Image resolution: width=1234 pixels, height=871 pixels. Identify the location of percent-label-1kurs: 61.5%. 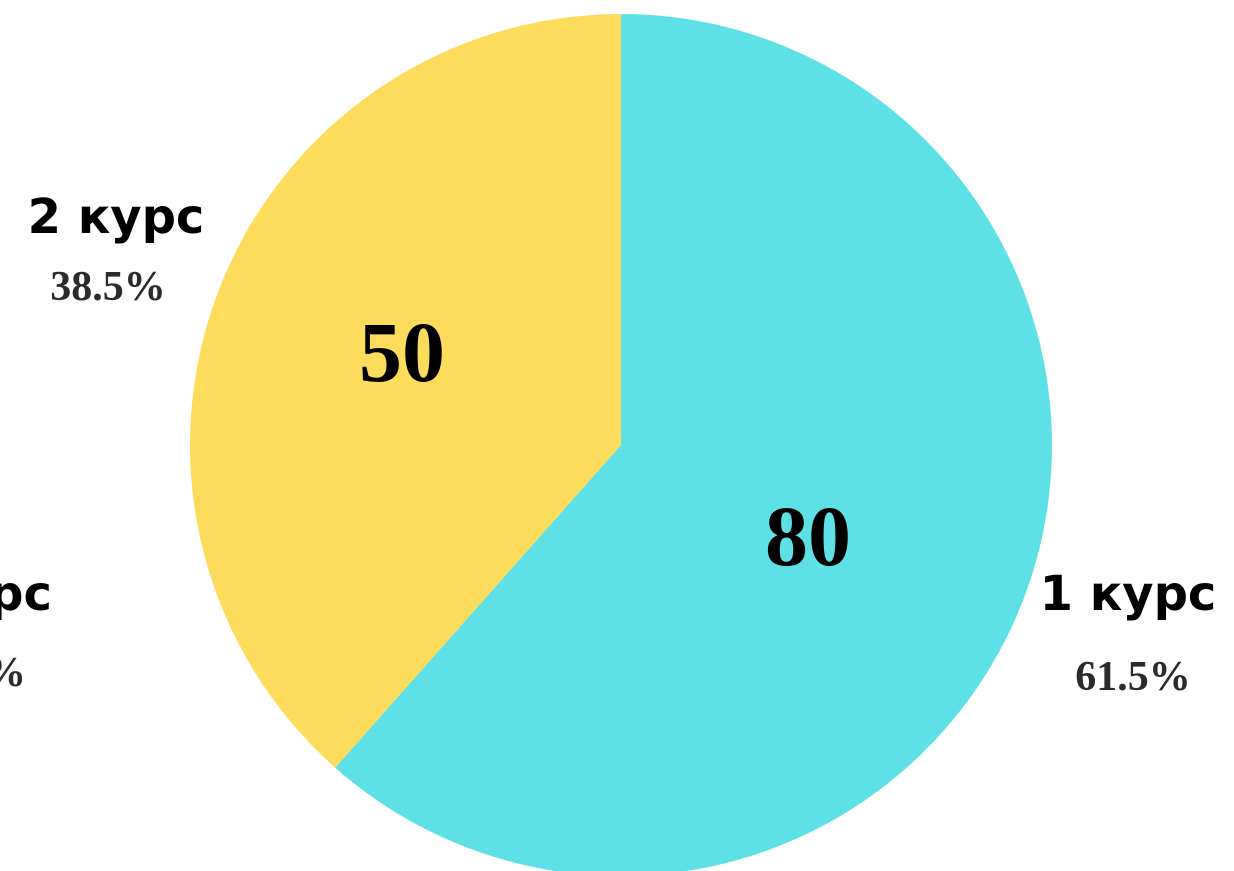
(1133, 677).